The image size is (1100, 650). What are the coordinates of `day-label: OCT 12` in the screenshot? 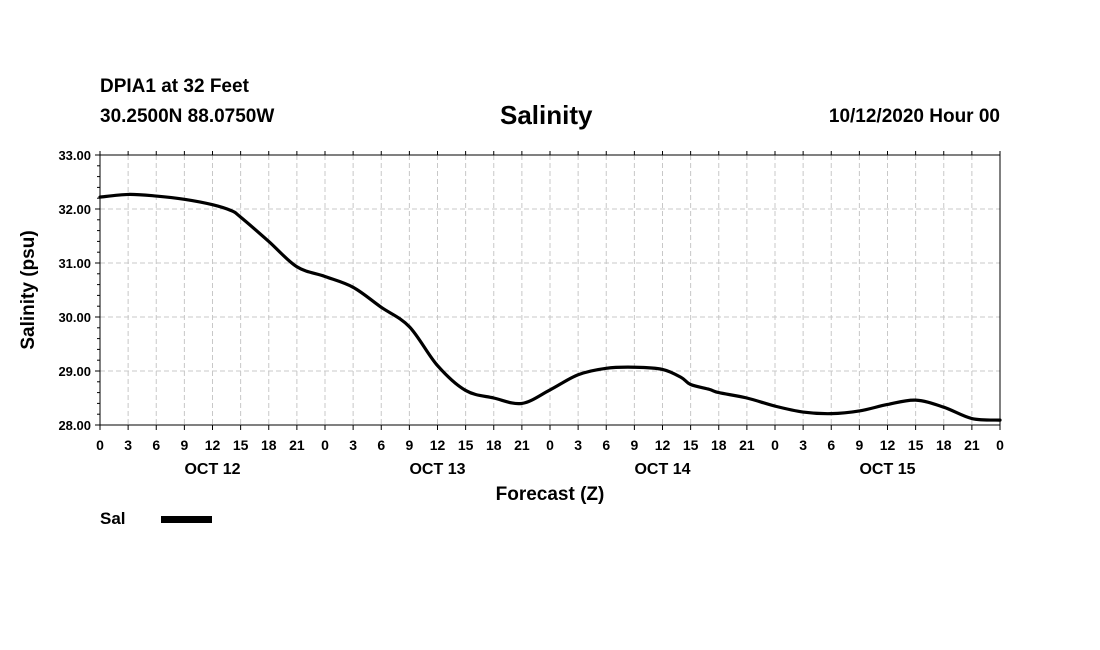 It's located at (212, 469).